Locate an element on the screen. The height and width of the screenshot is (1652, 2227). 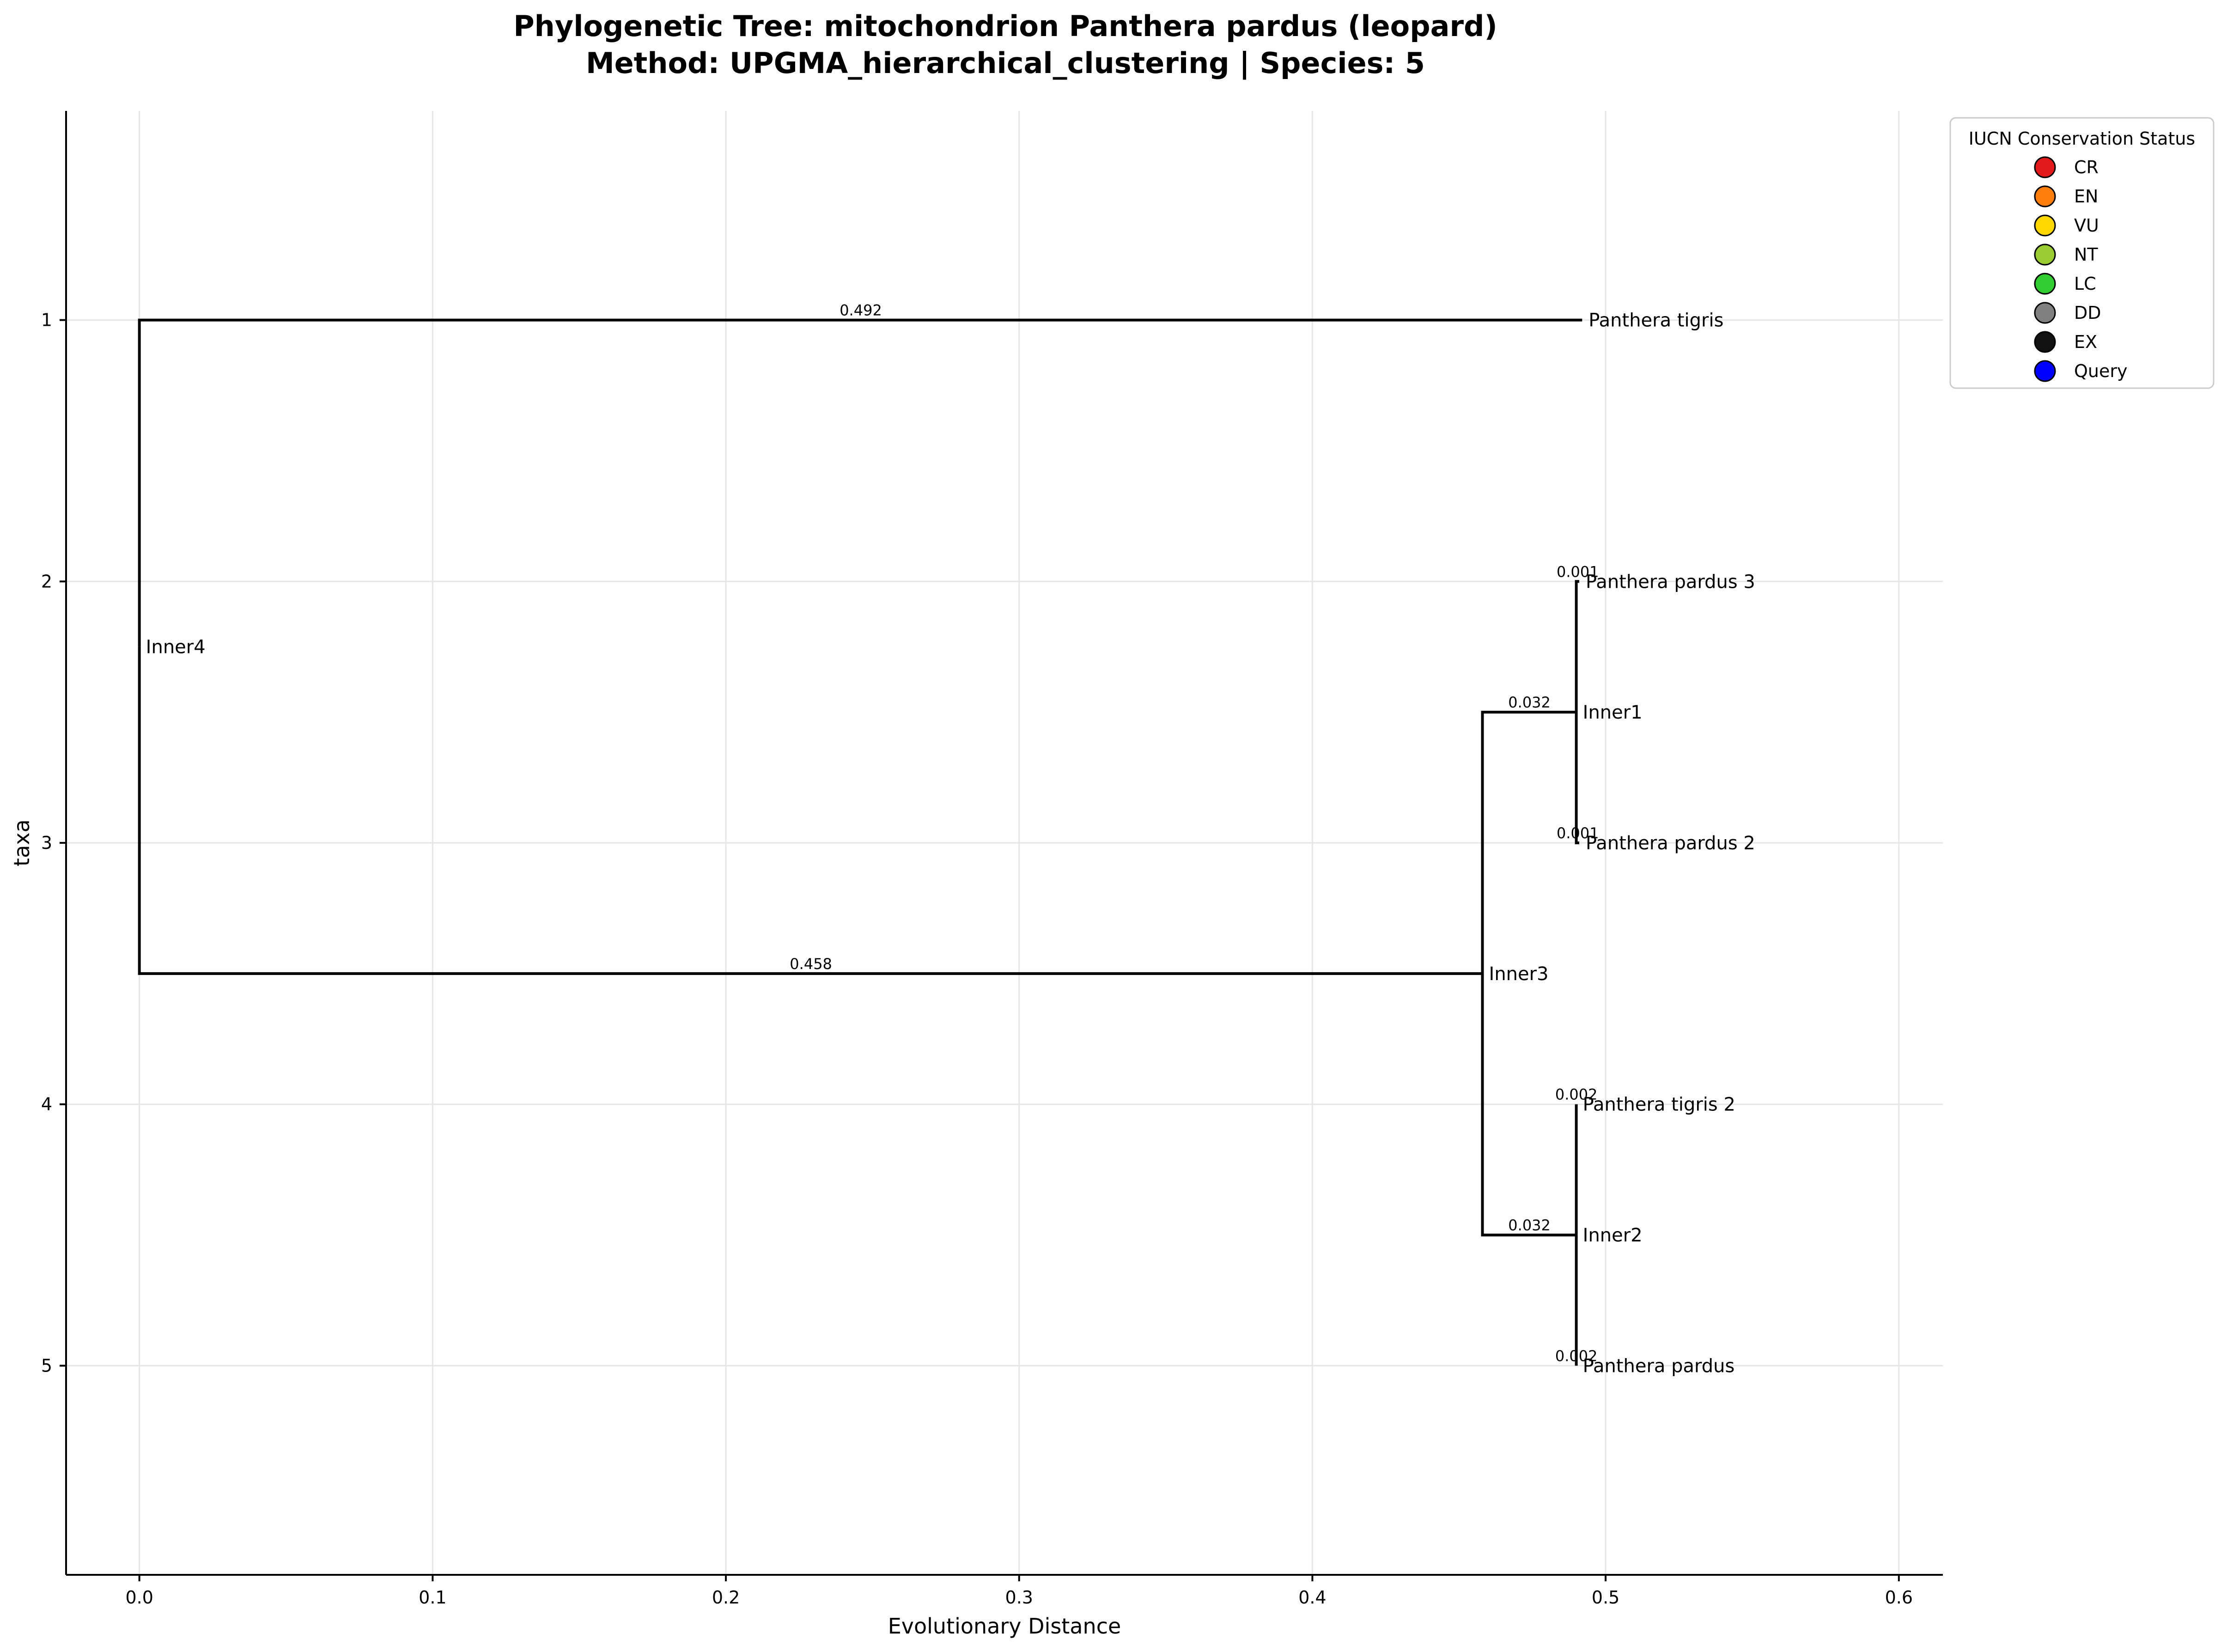
node-label-Inner1: Inner1 is located at coordinates (1613, 712).